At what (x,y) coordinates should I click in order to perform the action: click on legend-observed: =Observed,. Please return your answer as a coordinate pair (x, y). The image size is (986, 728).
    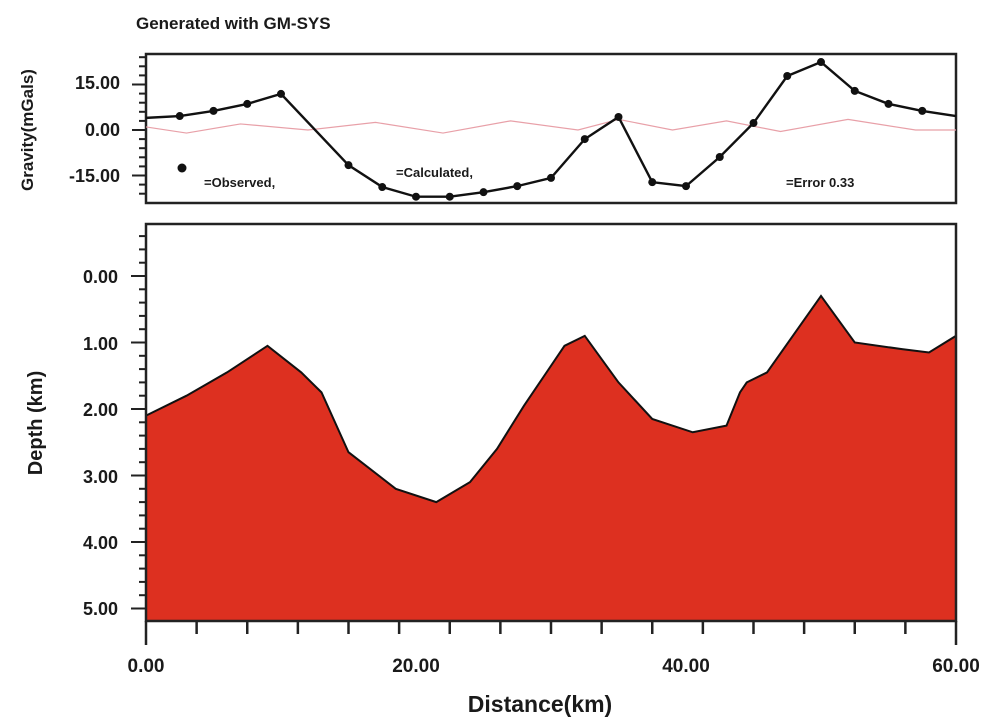
    Looking at the image, I should click on (239, 182).